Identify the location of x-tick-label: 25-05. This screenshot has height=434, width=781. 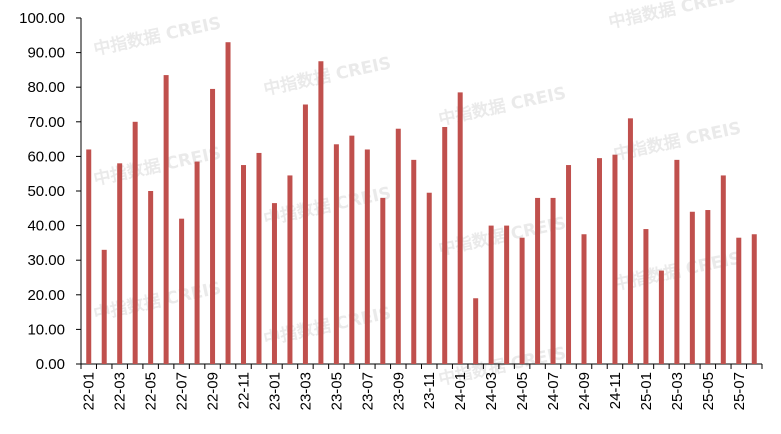
(708, 391).